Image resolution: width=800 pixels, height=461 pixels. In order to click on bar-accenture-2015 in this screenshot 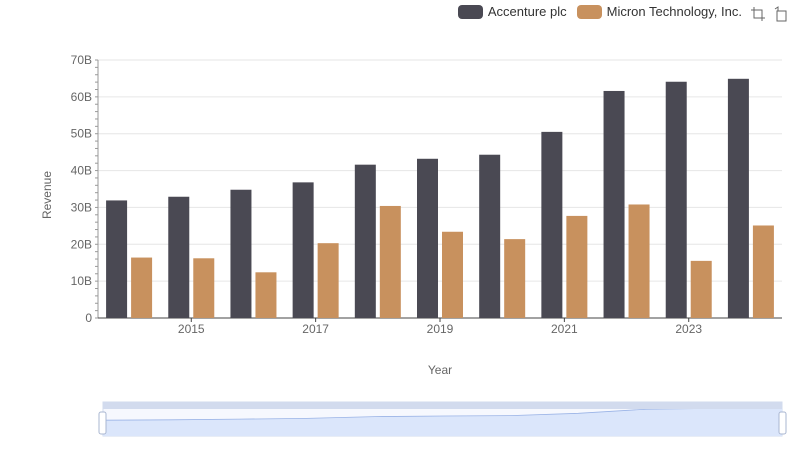, I will do `click(179, 257)`.